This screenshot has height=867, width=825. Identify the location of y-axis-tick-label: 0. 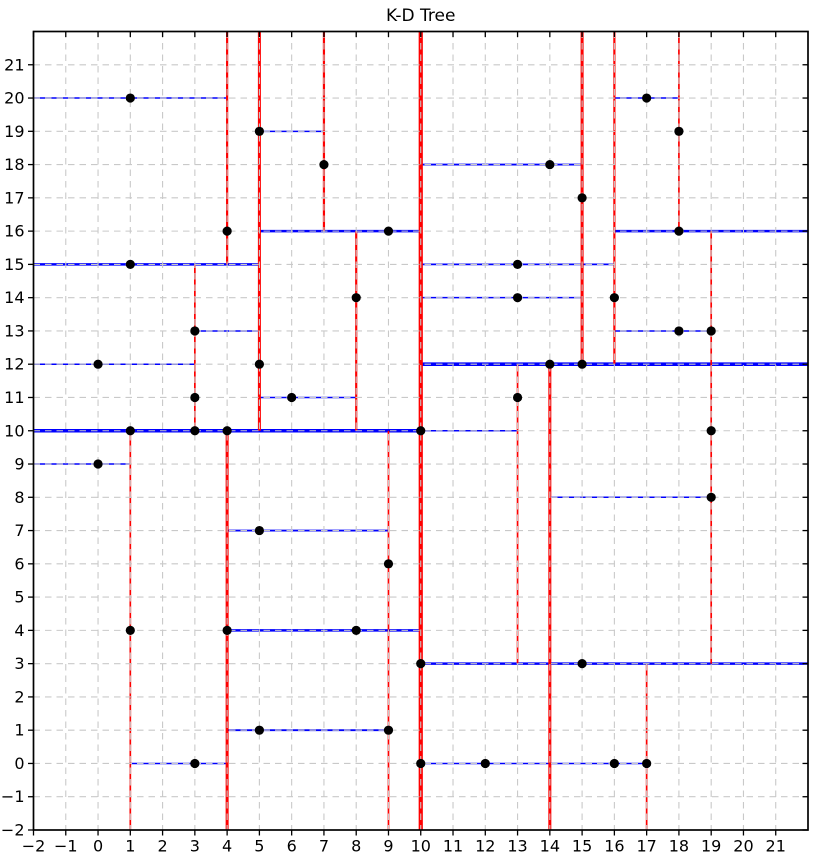
(19, 763).